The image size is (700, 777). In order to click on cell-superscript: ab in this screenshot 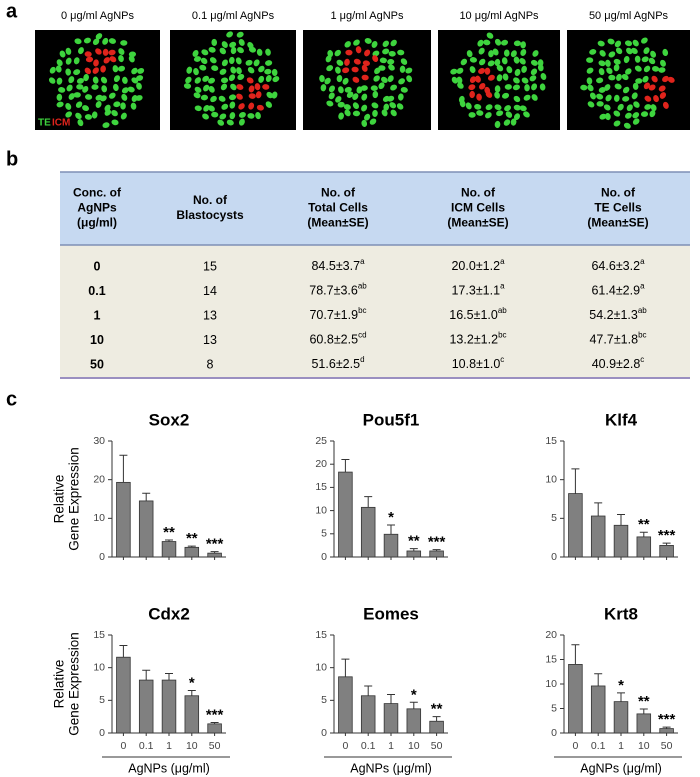, I will do `click(362, 286)`.